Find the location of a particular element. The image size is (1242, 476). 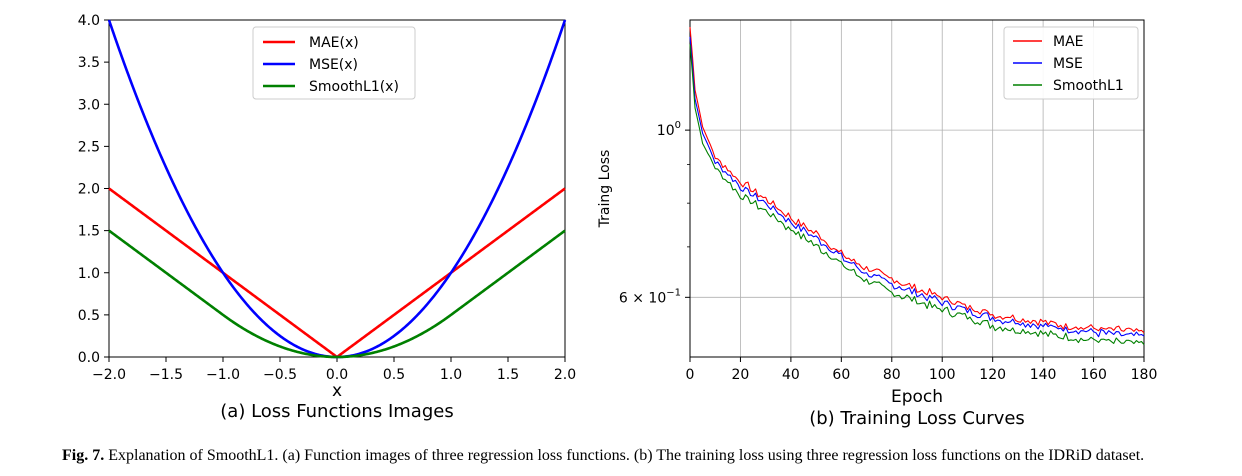

chart-a-series-mae-x is located at coordinates (337, 273).